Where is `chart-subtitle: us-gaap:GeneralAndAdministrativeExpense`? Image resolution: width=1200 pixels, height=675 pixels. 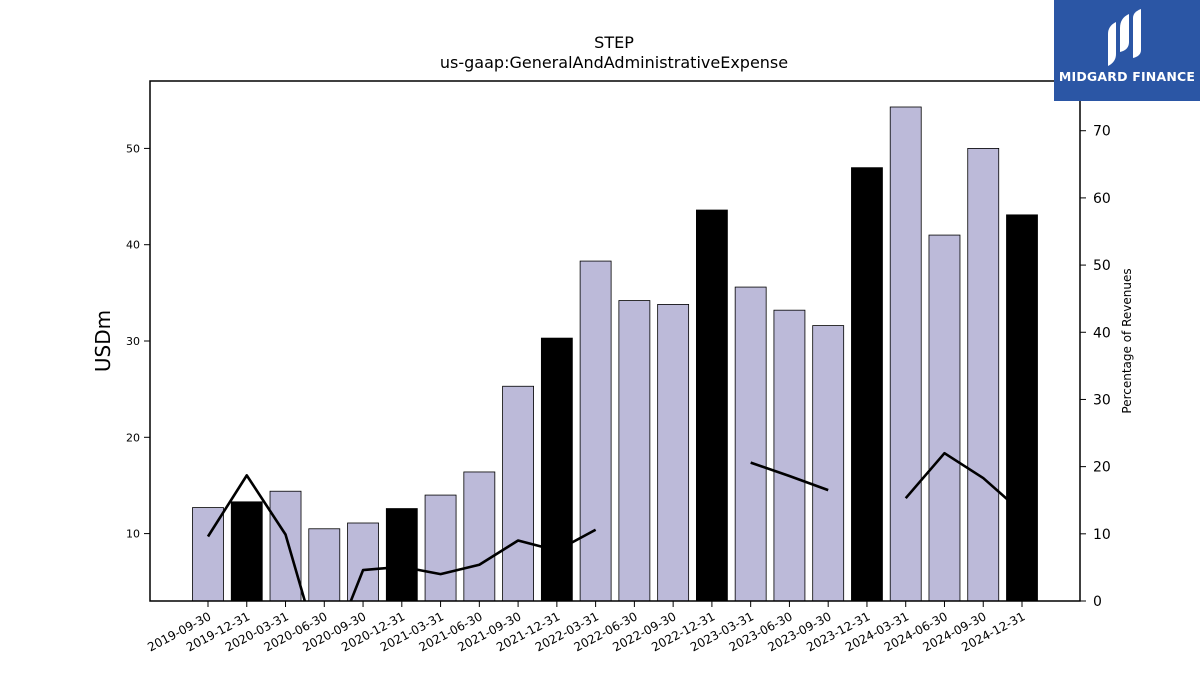
chart-subtitle: us-gaap:GeneralAndAdministrativeExpense is located at coordinates (614, 62).